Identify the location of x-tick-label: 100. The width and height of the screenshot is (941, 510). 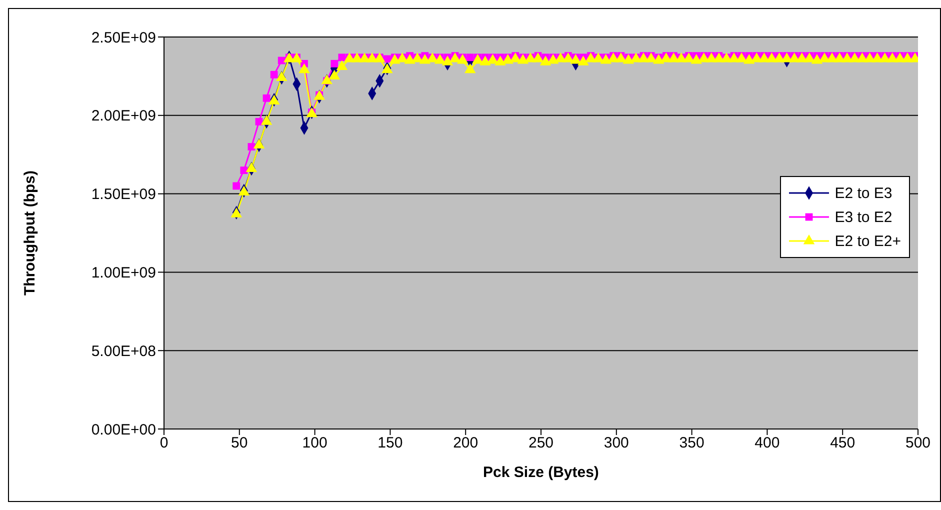
(315, 443).